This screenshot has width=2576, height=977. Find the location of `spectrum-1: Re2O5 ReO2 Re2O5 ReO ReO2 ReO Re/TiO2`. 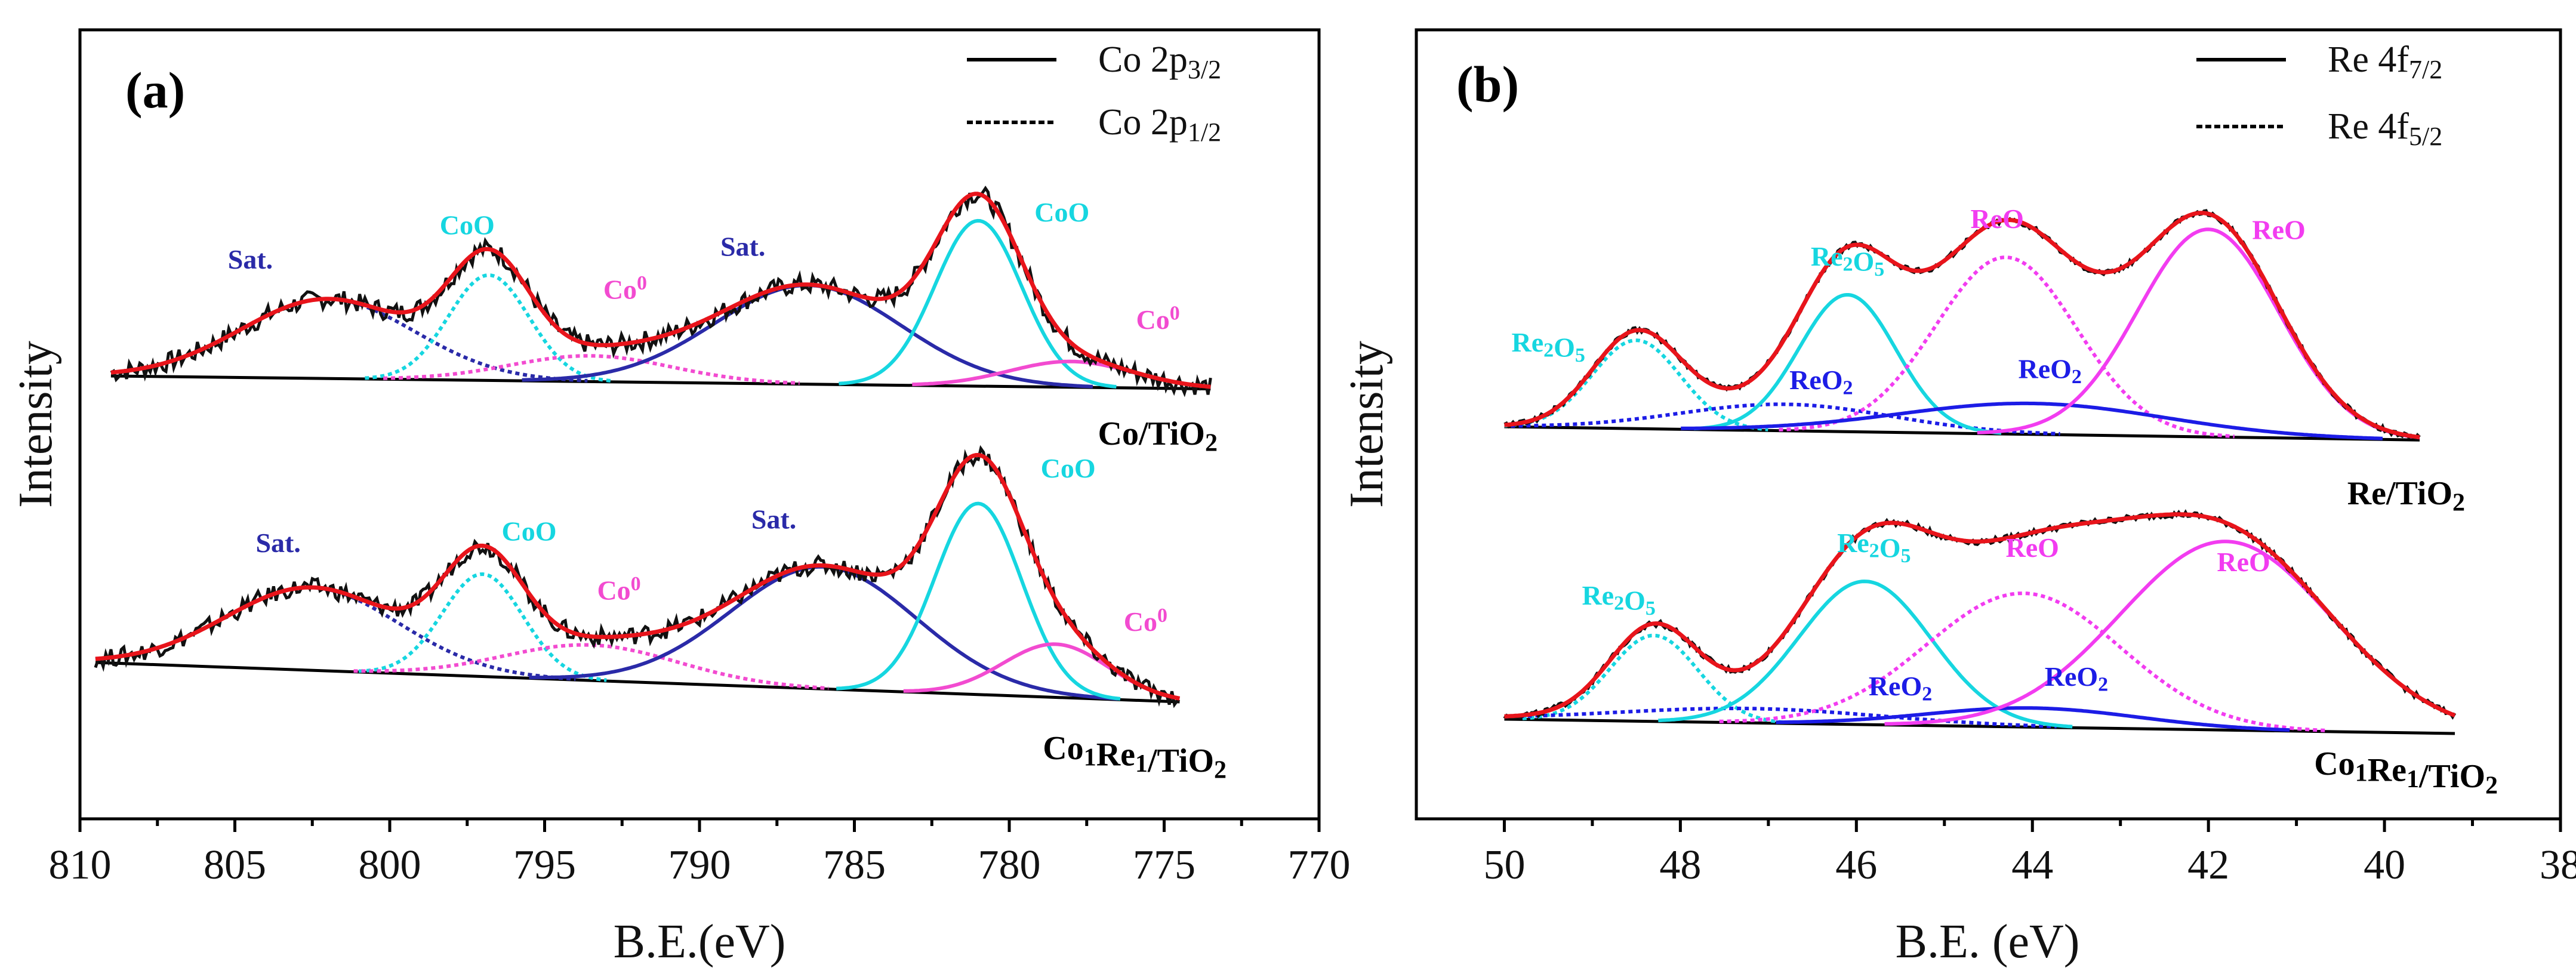

spectrum-1: Re2O5 ReO2 Re2O5 ReO ReO2 ReO Re/TiO2 is located at coordinates (1984, 361).